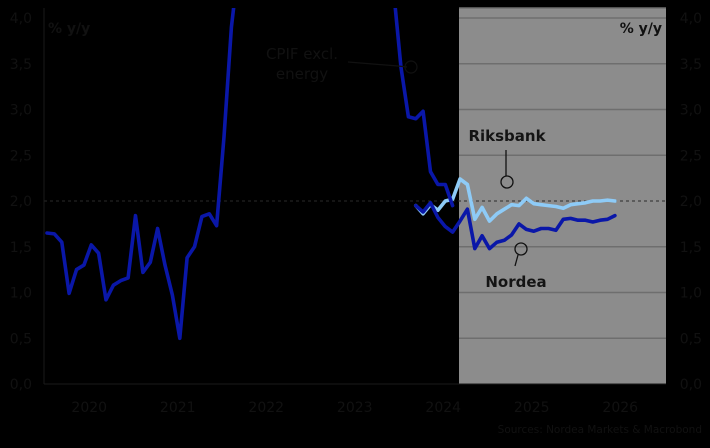 This screenshot has width=710, height=448. I want to click on x-tick: 2025, so click(532, 408).